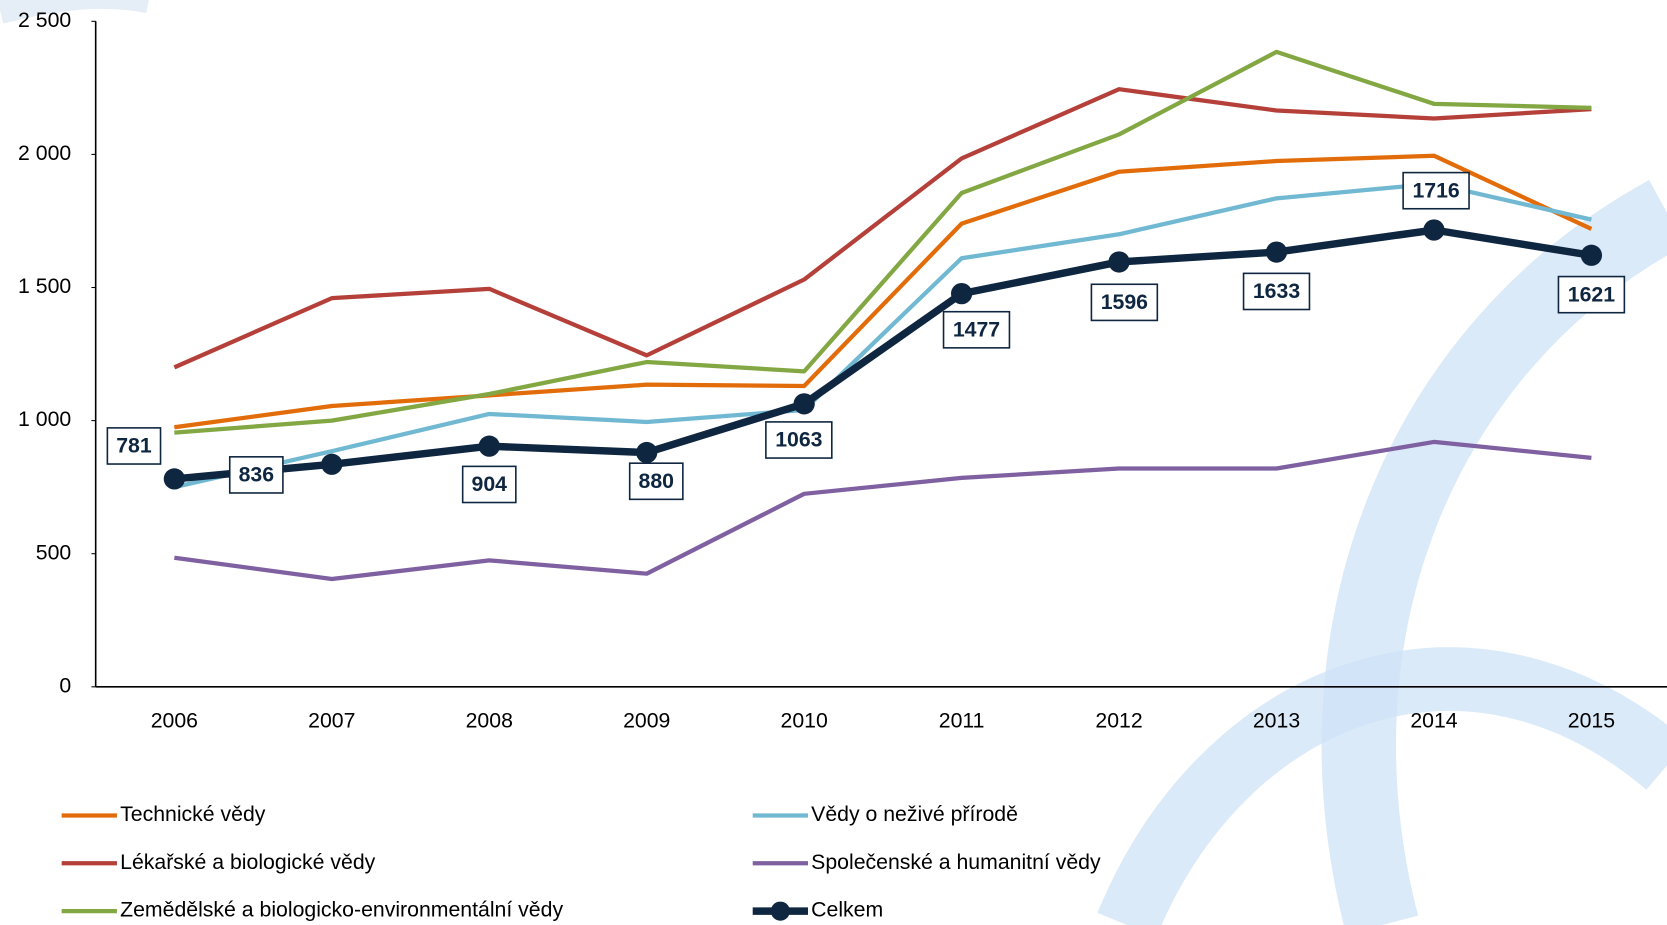 Image resolution: width=1667 pixels, height=925 pixels. What do you see at coordinates (883, 510) in the screenshot?
I see `series-line` at bounding box center [883, 510].